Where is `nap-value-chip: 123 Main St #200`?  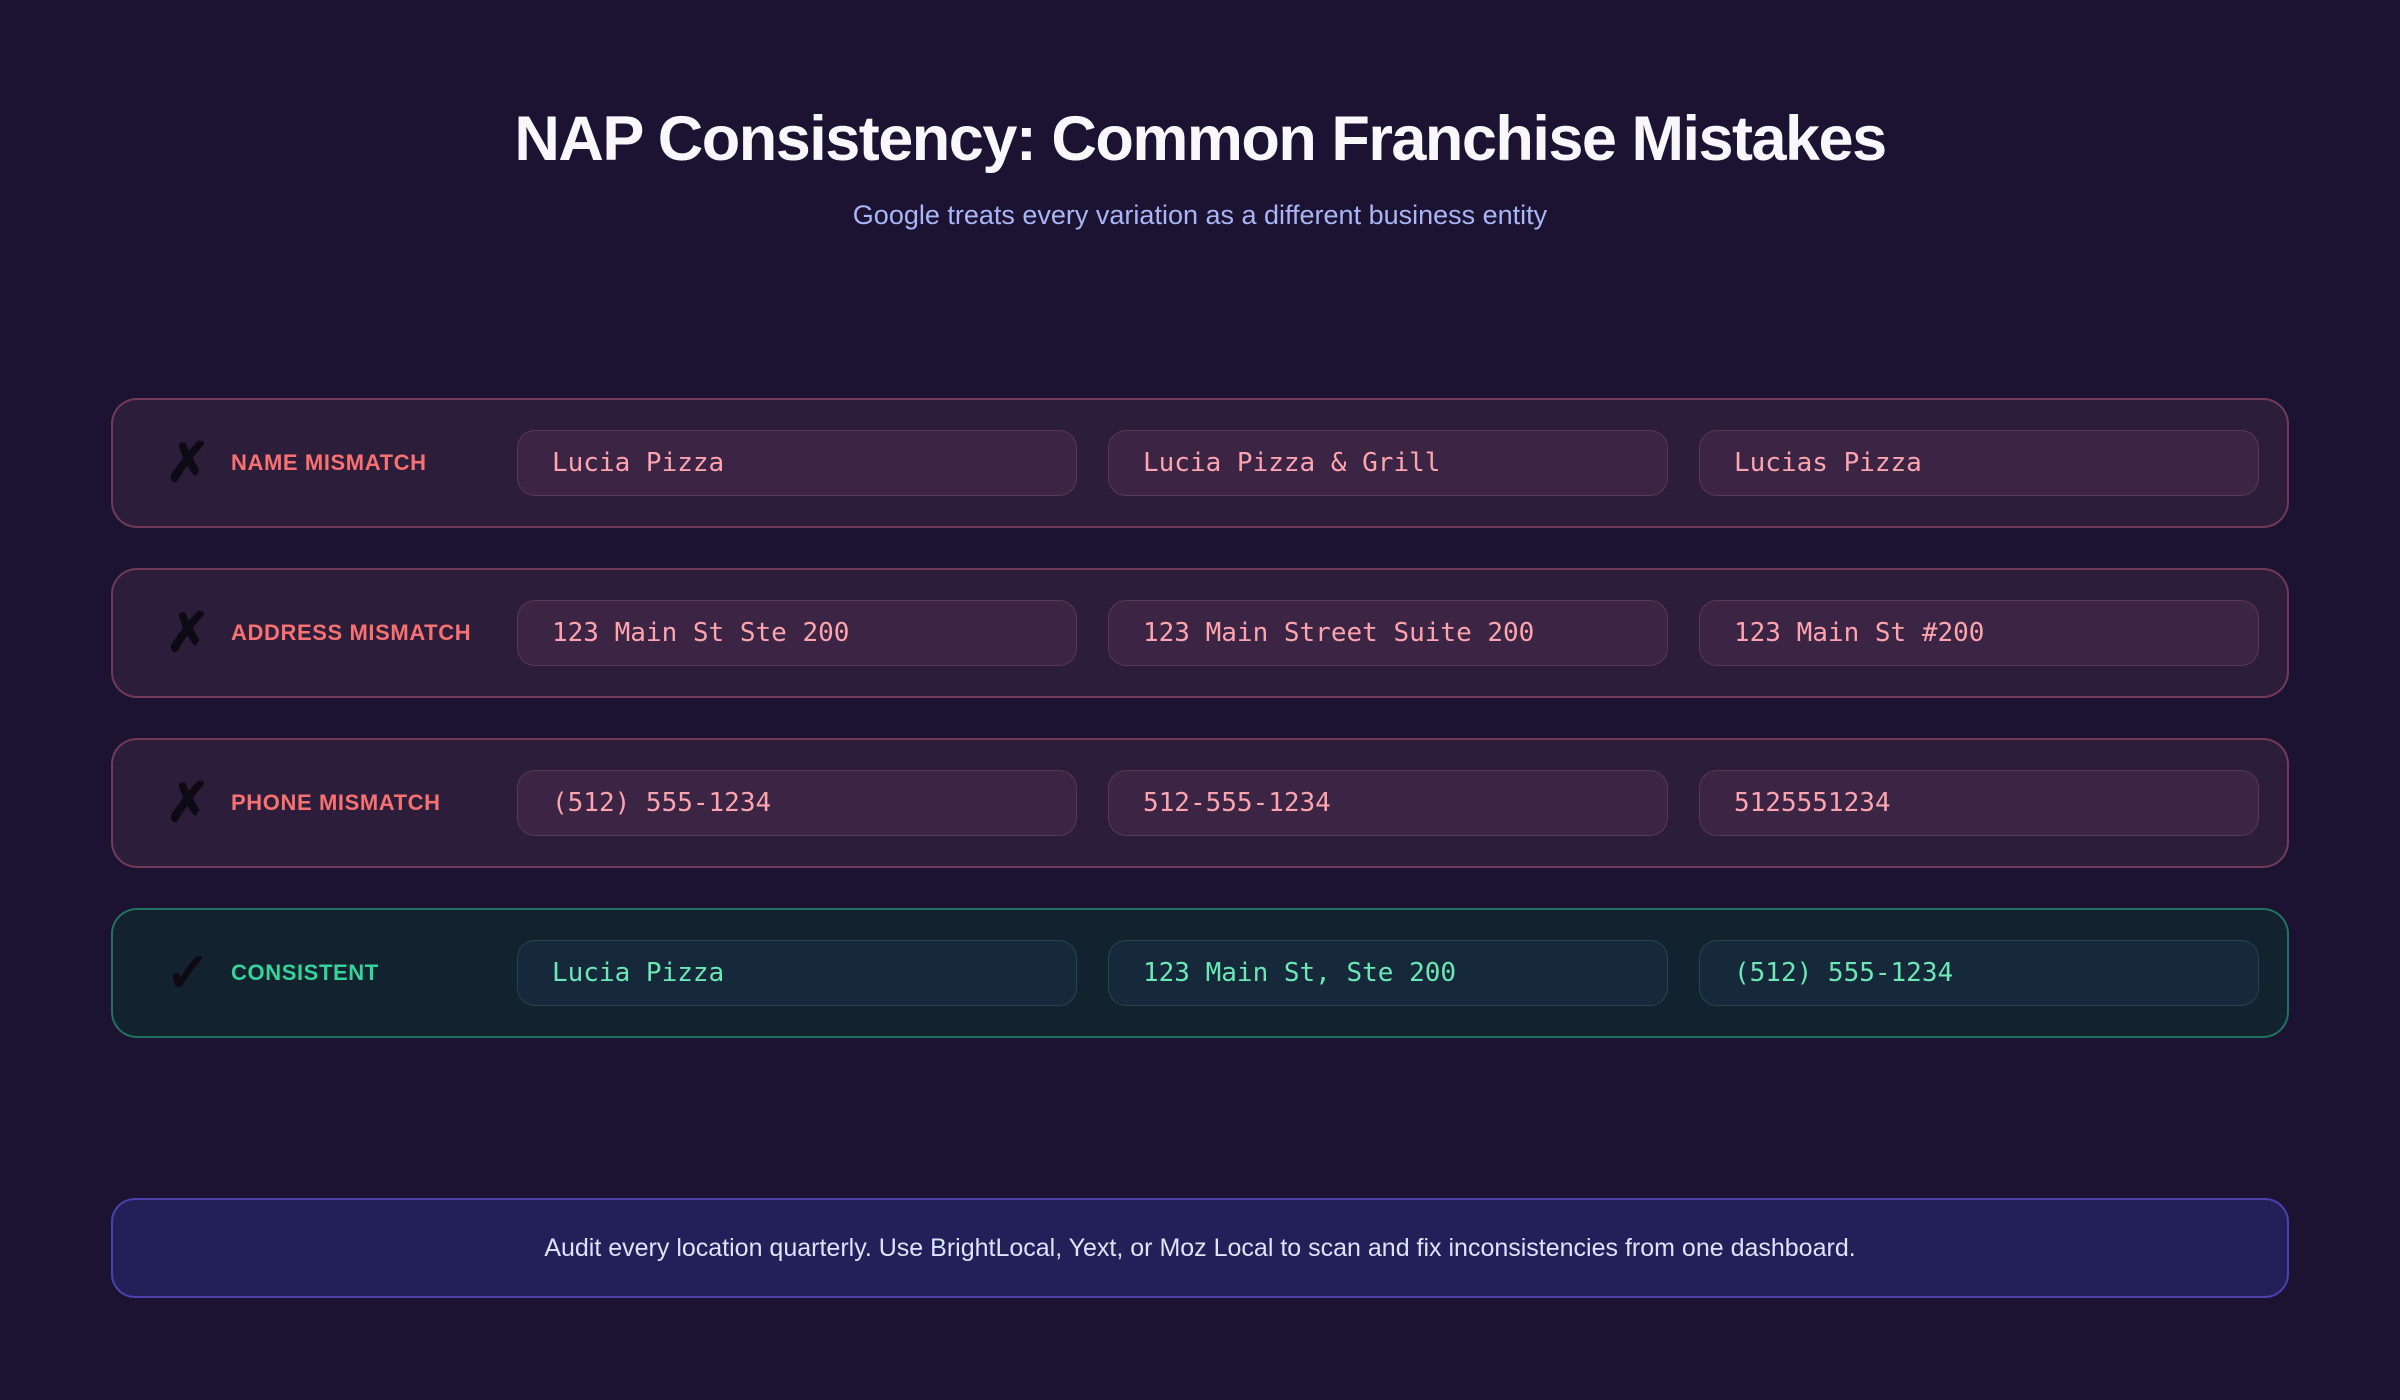
nap-value-chip: 123 Main St #200 is located at coordinates (1979, 633).